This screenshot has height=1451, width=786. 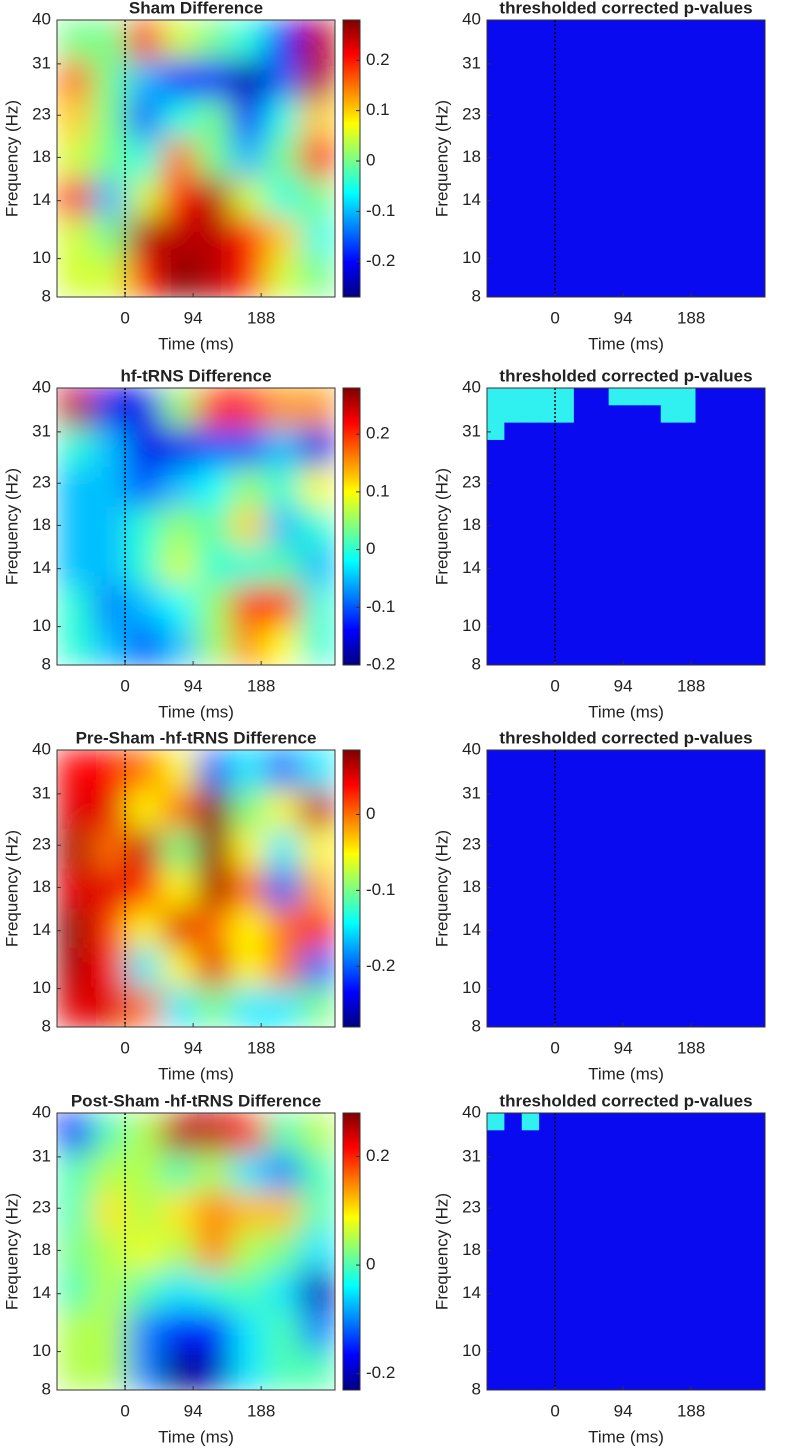 I want to click on colorbar-tick-label: -0.2, so click(x=380, y=1372).